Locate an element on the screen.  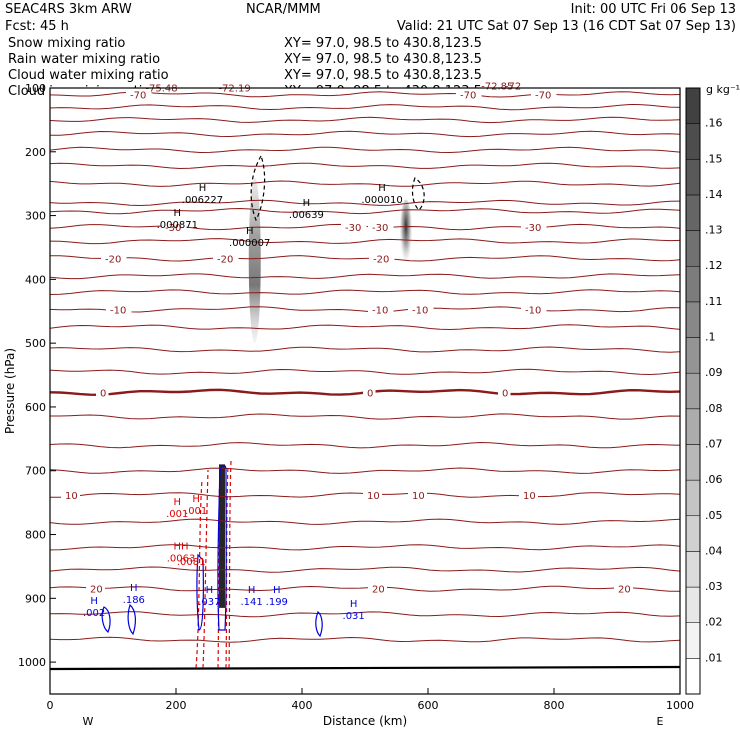
isotherm--20 is located at coordinates (365, 258).